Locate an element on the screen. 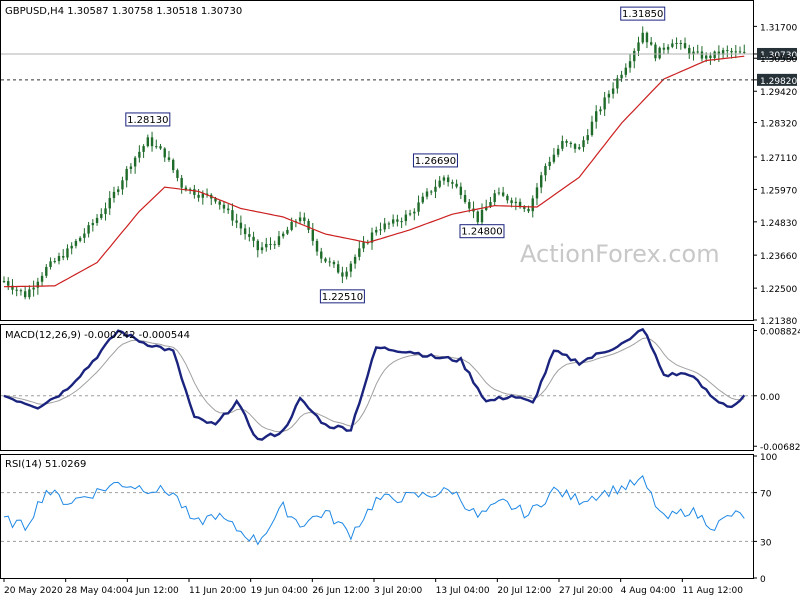  x-tick-label: 13 Jul 04:00 is located at coordinates (463, 591).